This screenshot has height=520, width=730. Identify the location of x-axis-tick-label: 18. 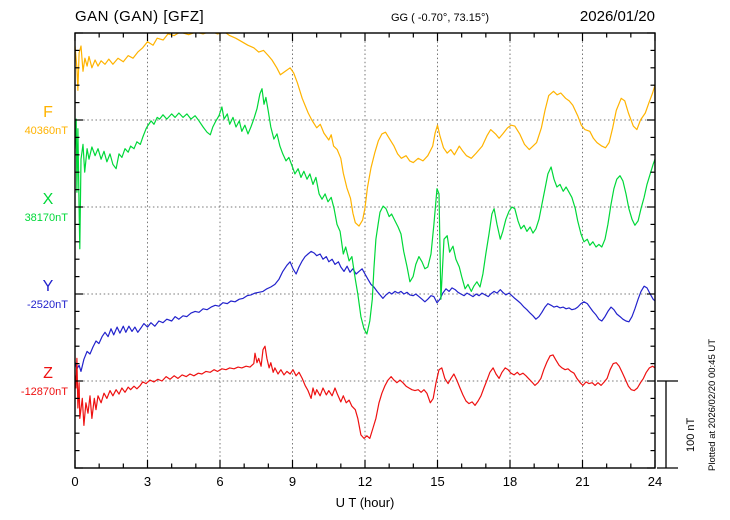
(510, 481).